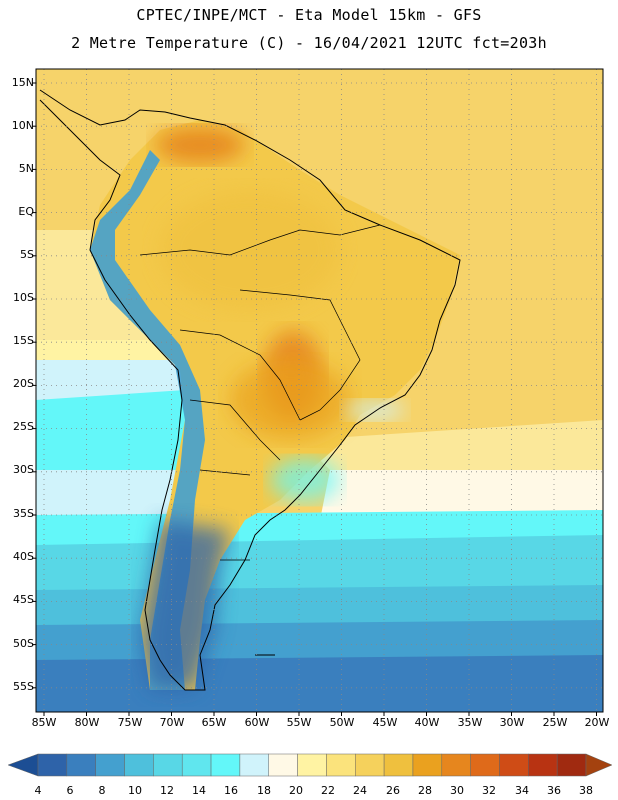 This screenshot has width=618, height=800. I want to click on colorbar-label: 14, so click(199, 790).